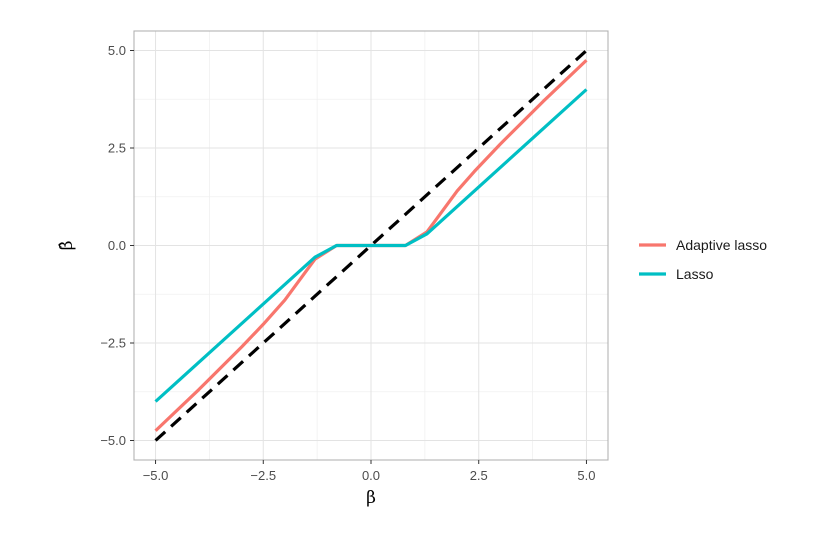 The height and width of the screenshot is (544, 831). What do you see at coordinates (721, 245) in the screenshot?
I see `legend-label-adaptive-lasso: Adaptive lasso` at bounding box center [721, 245].